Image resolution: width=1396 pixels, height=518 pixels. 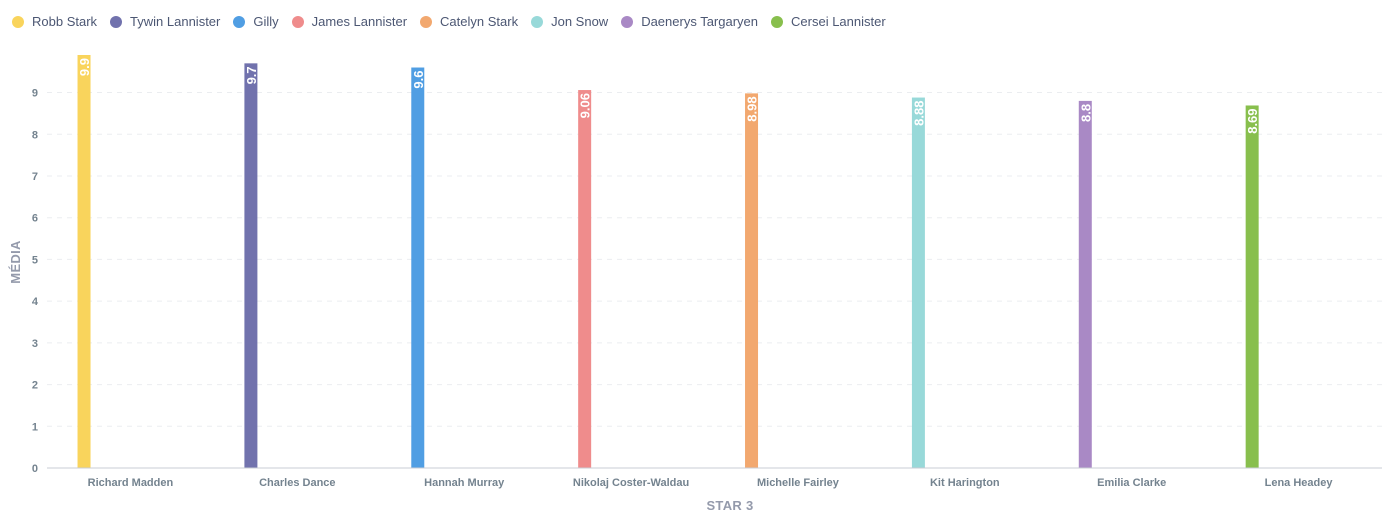 What do you see at coordinates (35, 427) in the screenshot?
I see `y-tick-label: 1` at bounding box center [35, 427].